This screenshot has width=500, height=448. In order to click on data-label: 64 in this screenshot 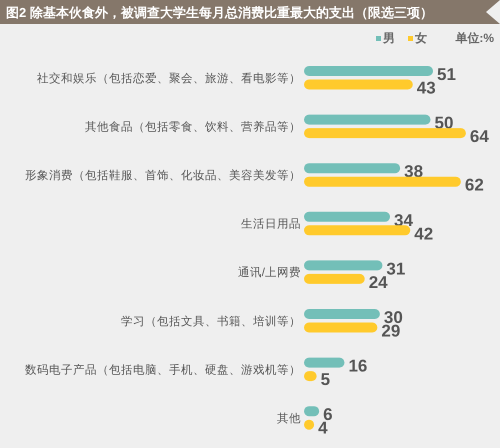, I will do `click(480, 136)`.